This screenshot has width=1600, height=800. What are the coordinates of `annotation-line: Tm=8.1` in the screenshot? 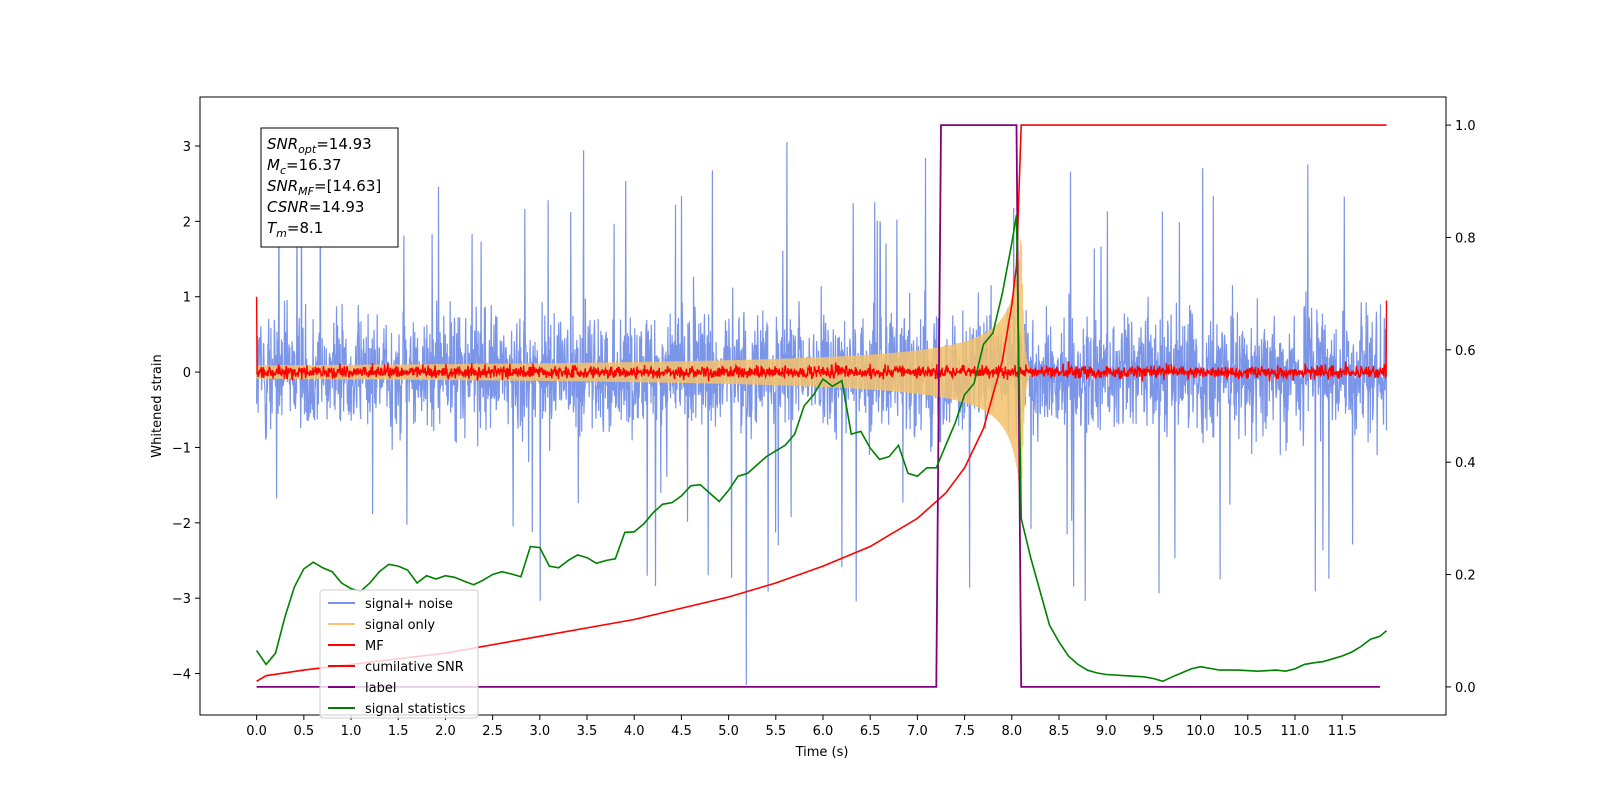 It's located at (295, 229).